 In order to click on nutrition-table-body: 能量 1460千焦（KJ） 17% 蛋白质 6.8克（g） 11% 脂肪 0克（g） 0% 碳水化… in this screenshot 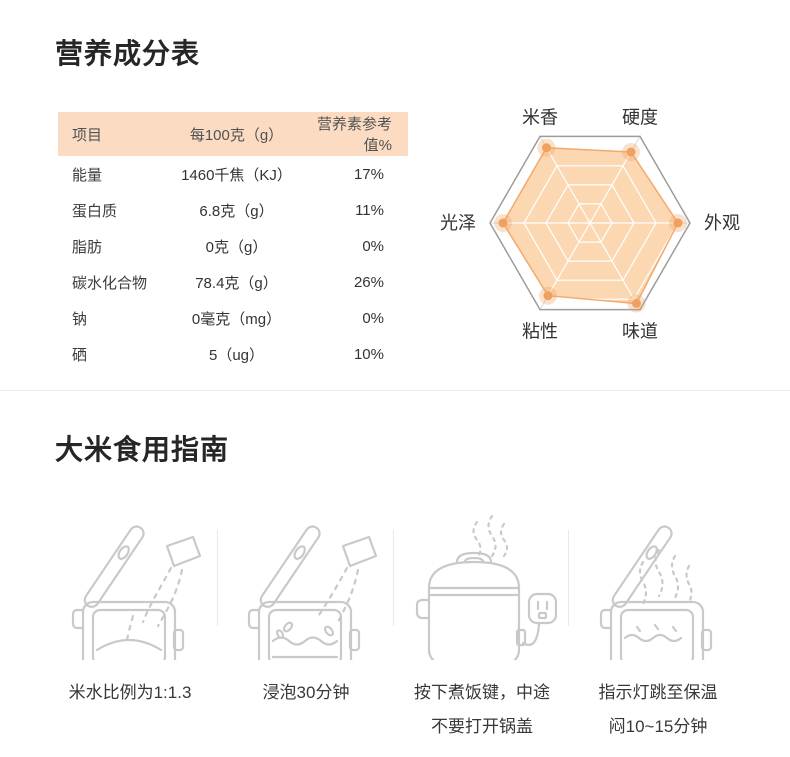, I will do `click(233, 264)`.